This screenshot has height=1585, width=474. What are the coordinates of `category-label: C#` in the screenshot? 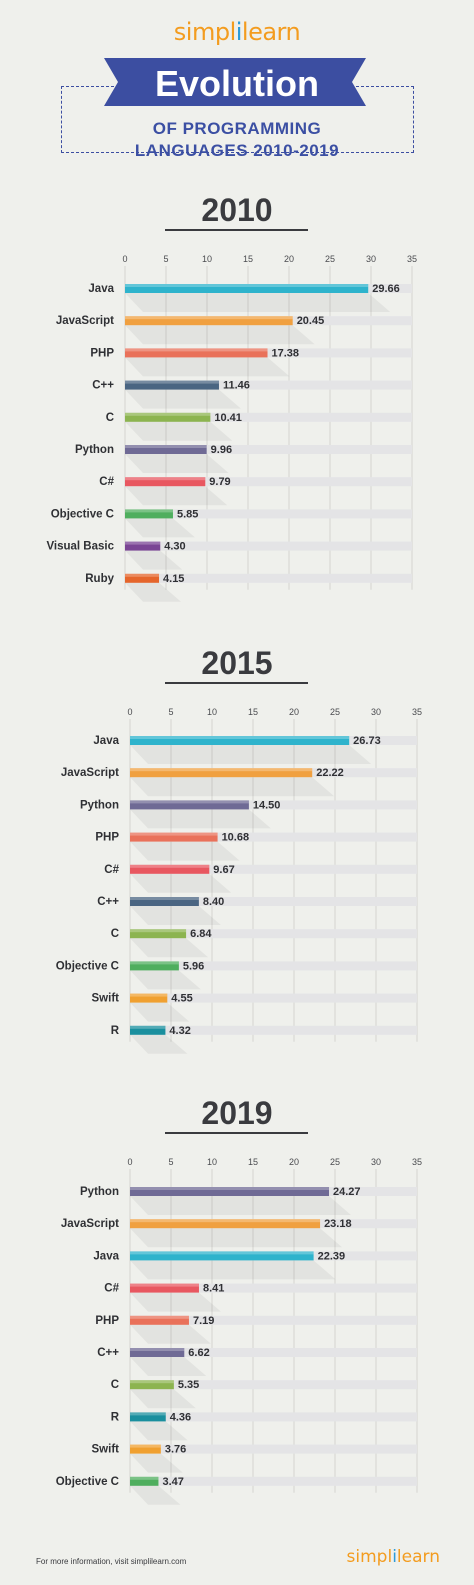 It's located at (111, 1289).